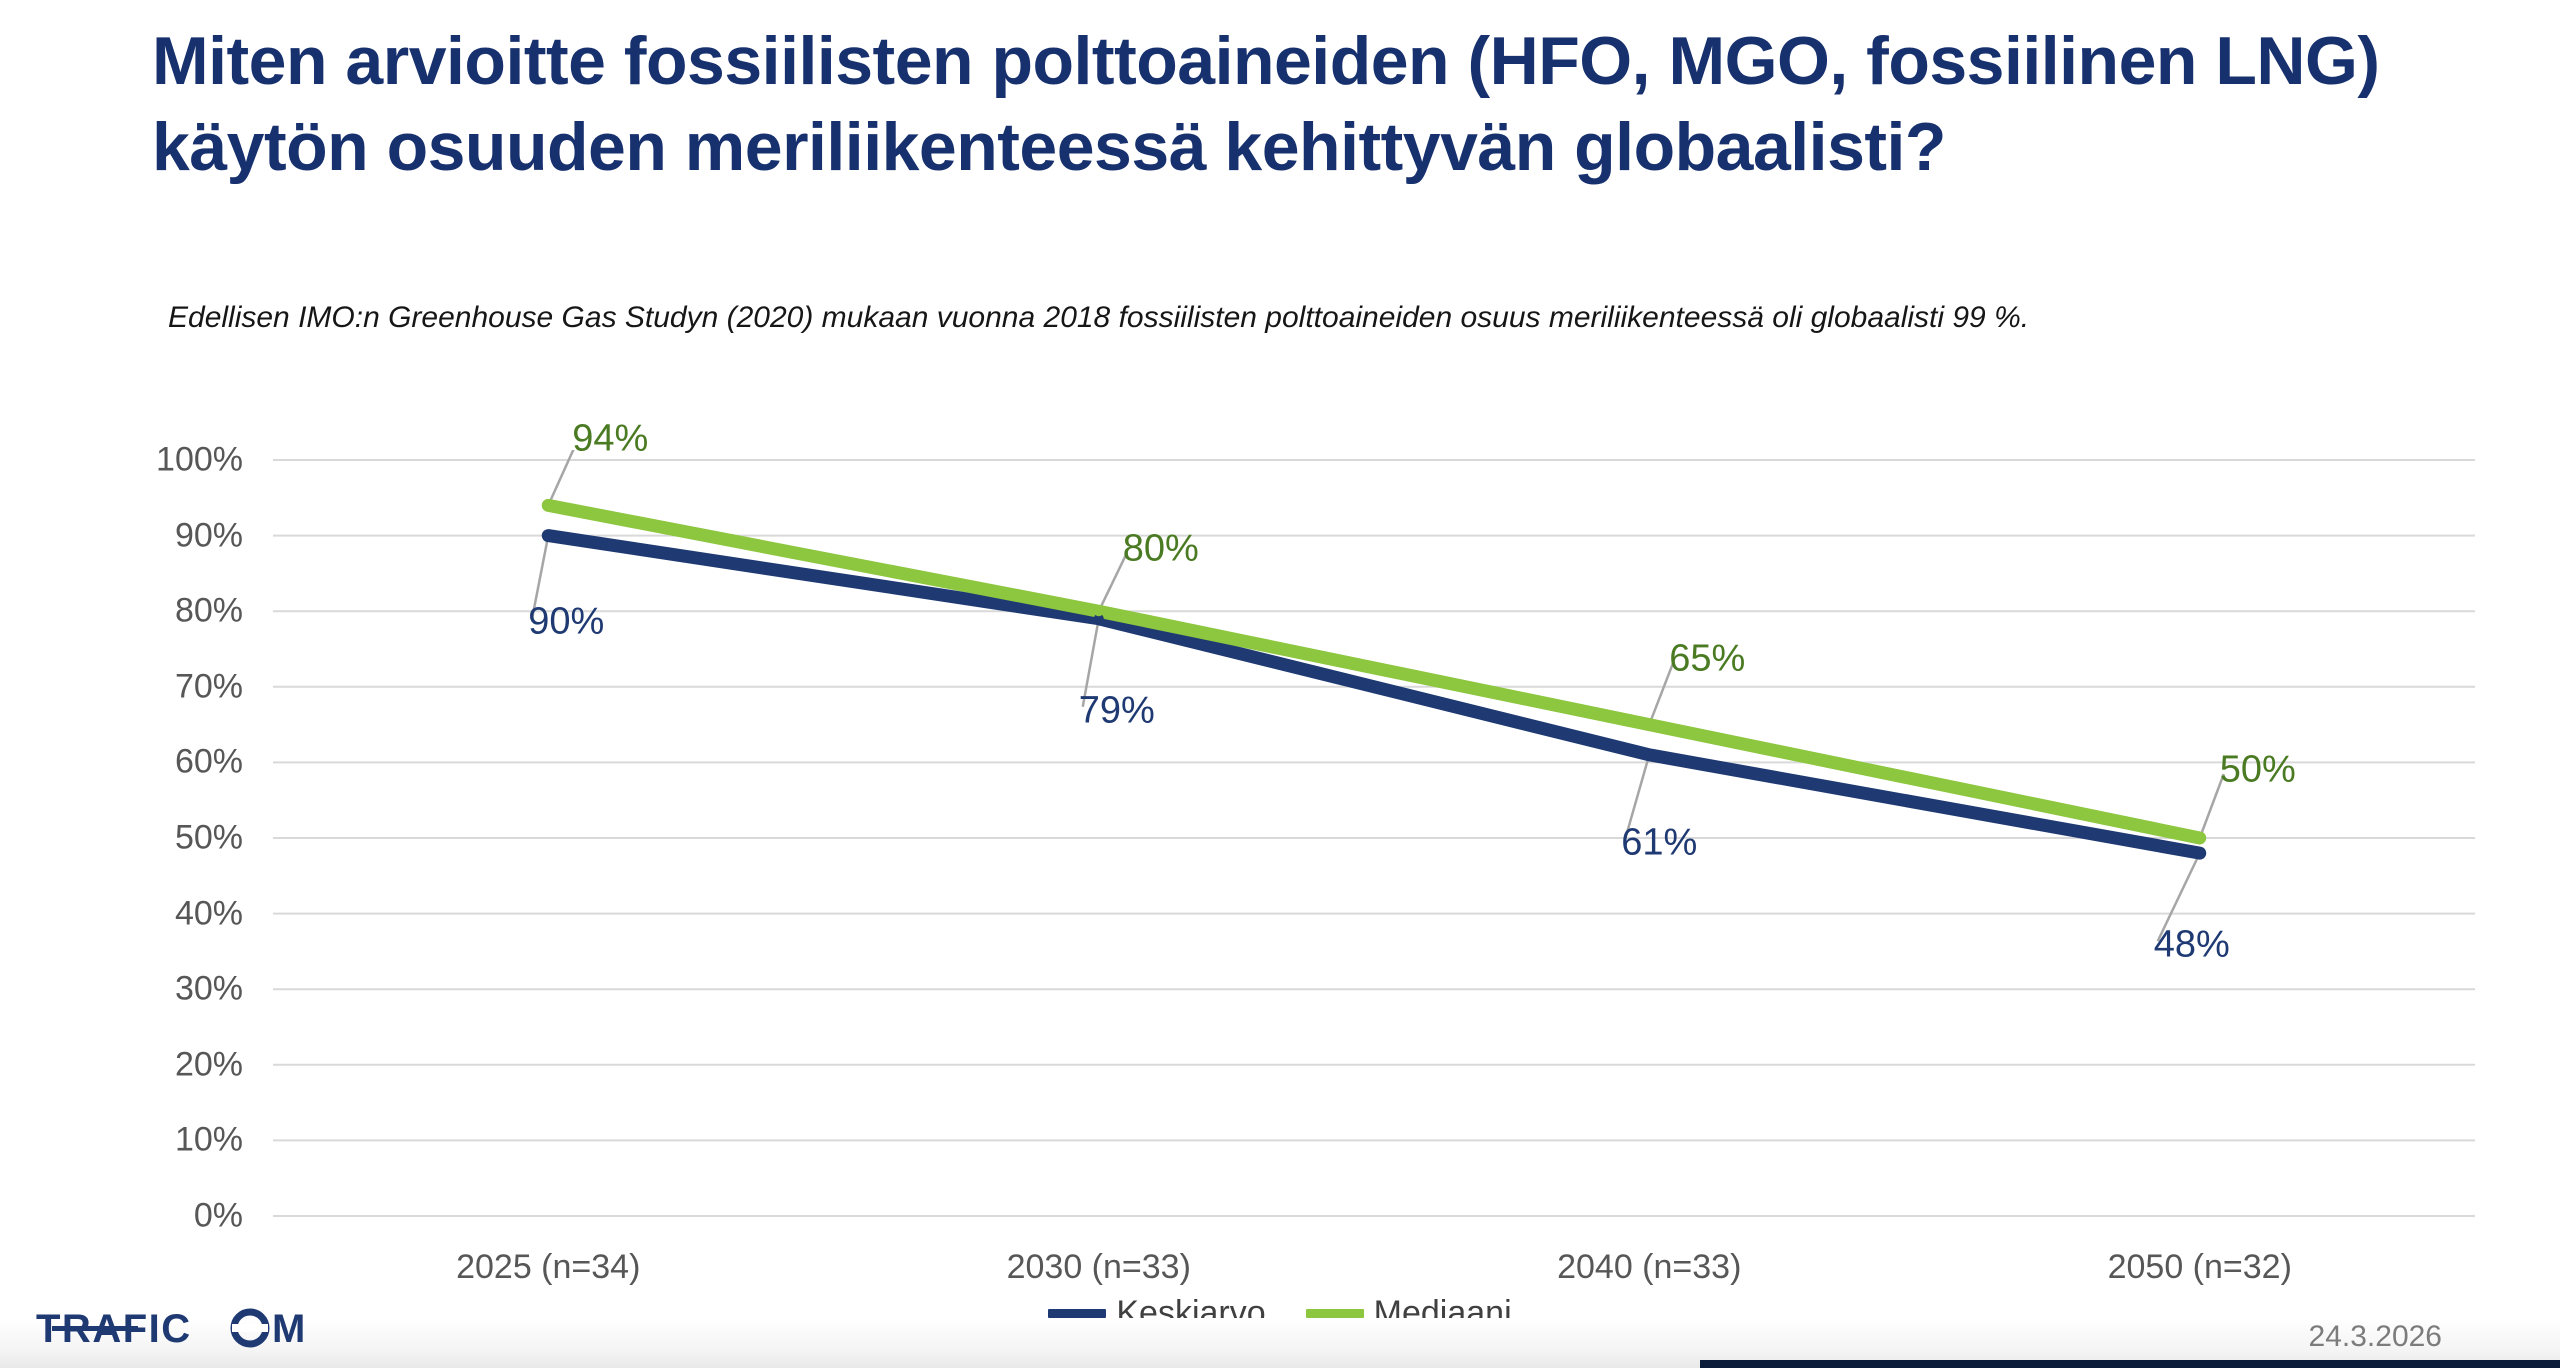  What do you see at coordinates (208, 837) in the screenshot?
I see `y-axis-tick-label: 50%` at bounding box center [208, 837].